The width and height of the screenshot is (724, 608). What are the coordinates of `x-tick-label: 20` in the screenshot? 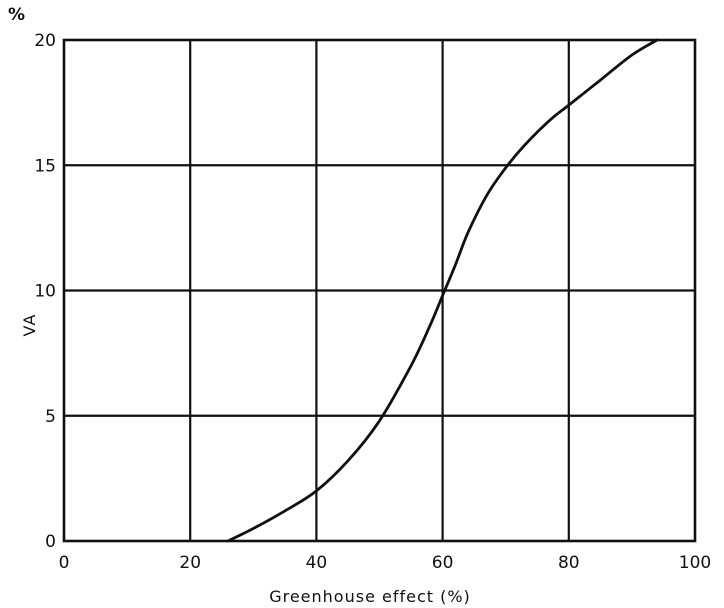 It's located at (190, 563).